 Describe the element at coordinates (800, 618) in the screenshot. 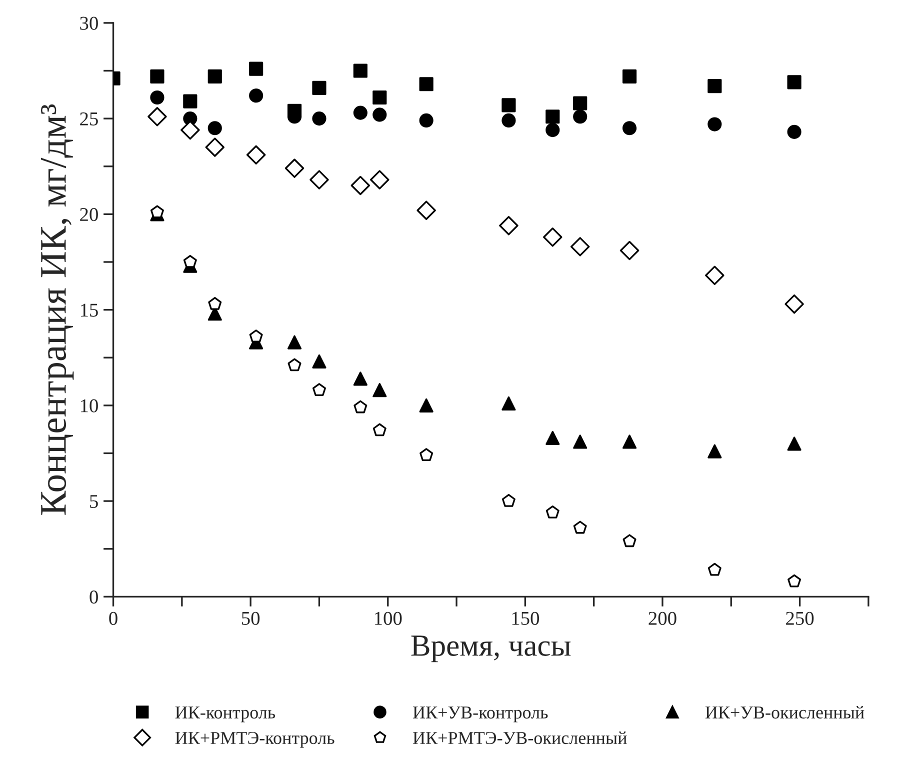

I see `x-tick-label: 250` at that location.